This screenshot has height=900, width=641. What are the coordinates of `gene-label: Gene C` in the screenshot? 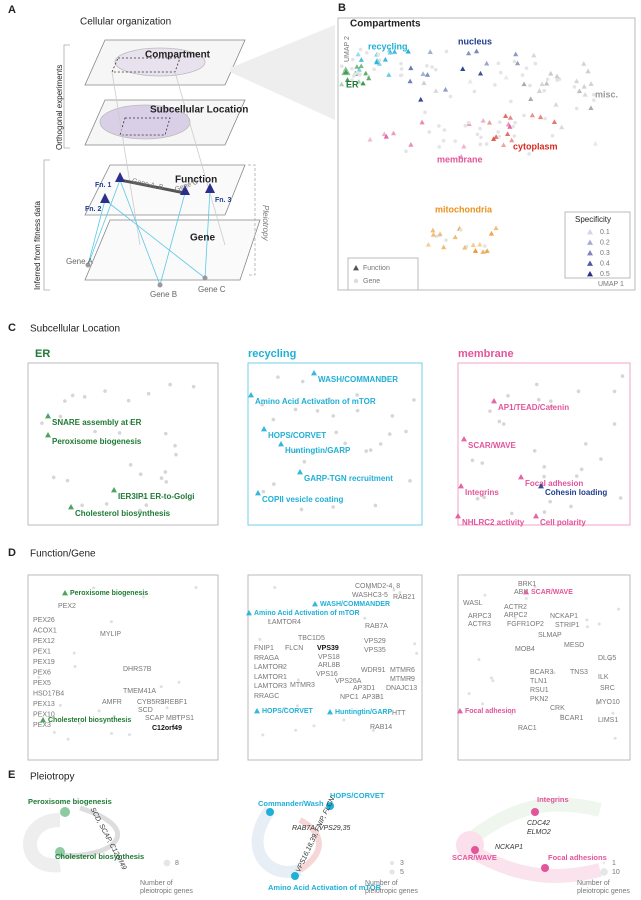 It's located at (212, 289).